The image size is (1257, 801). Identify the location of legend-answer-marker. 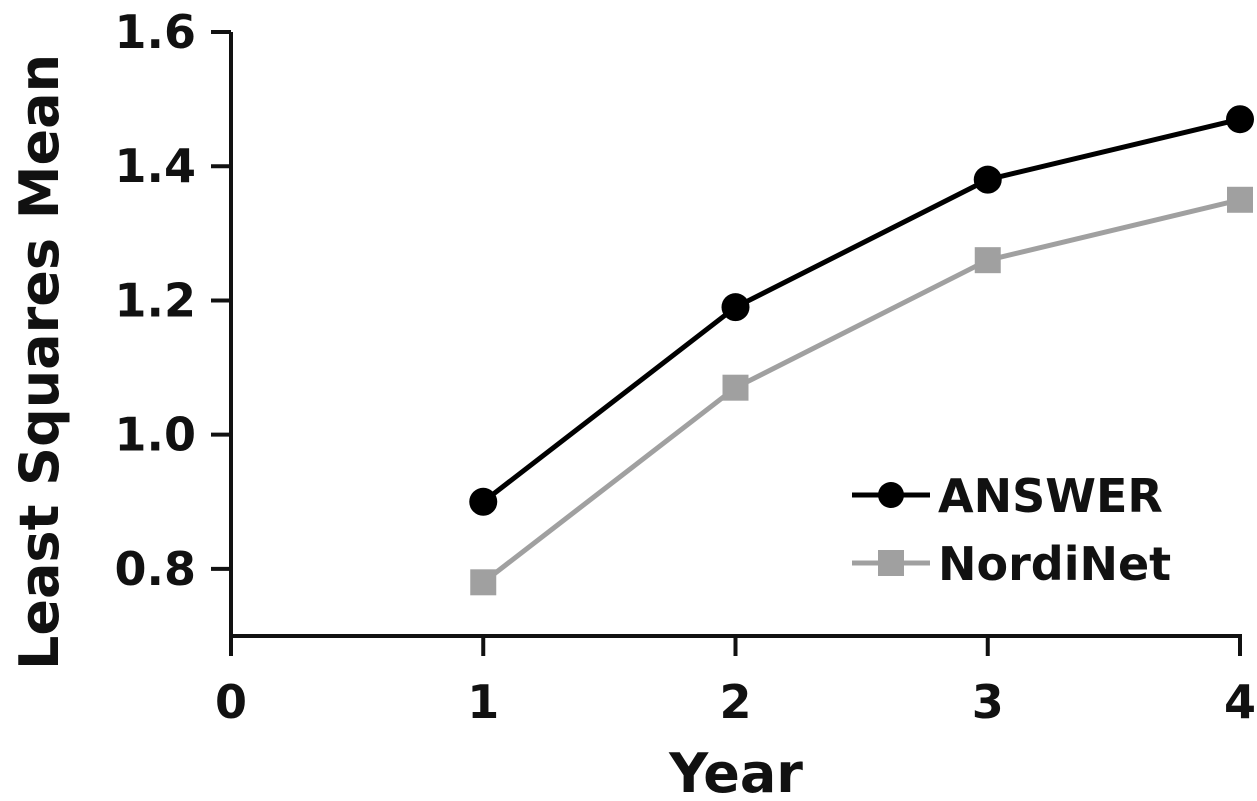
(891, 495).